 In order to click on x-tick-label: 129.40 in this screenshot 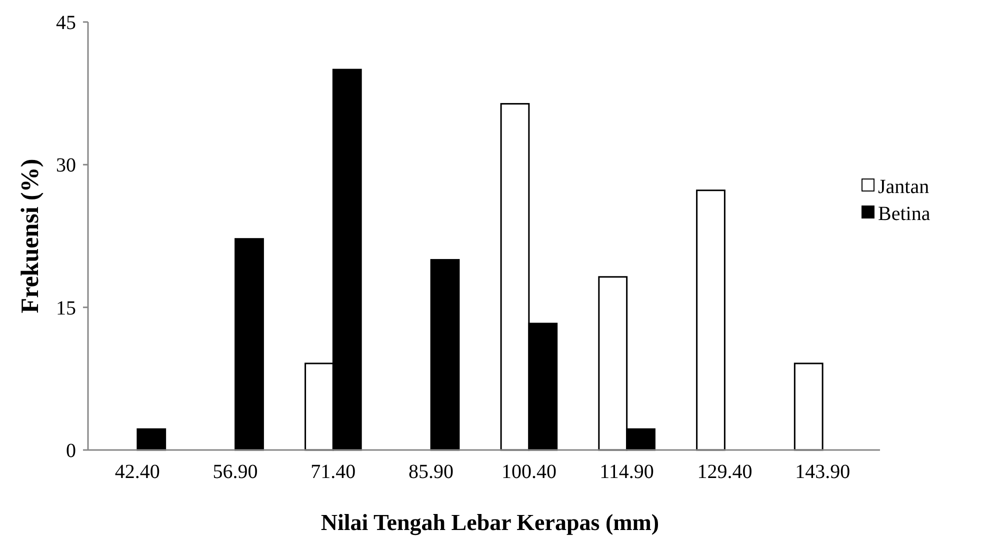, I will do `click(724, 472)`.